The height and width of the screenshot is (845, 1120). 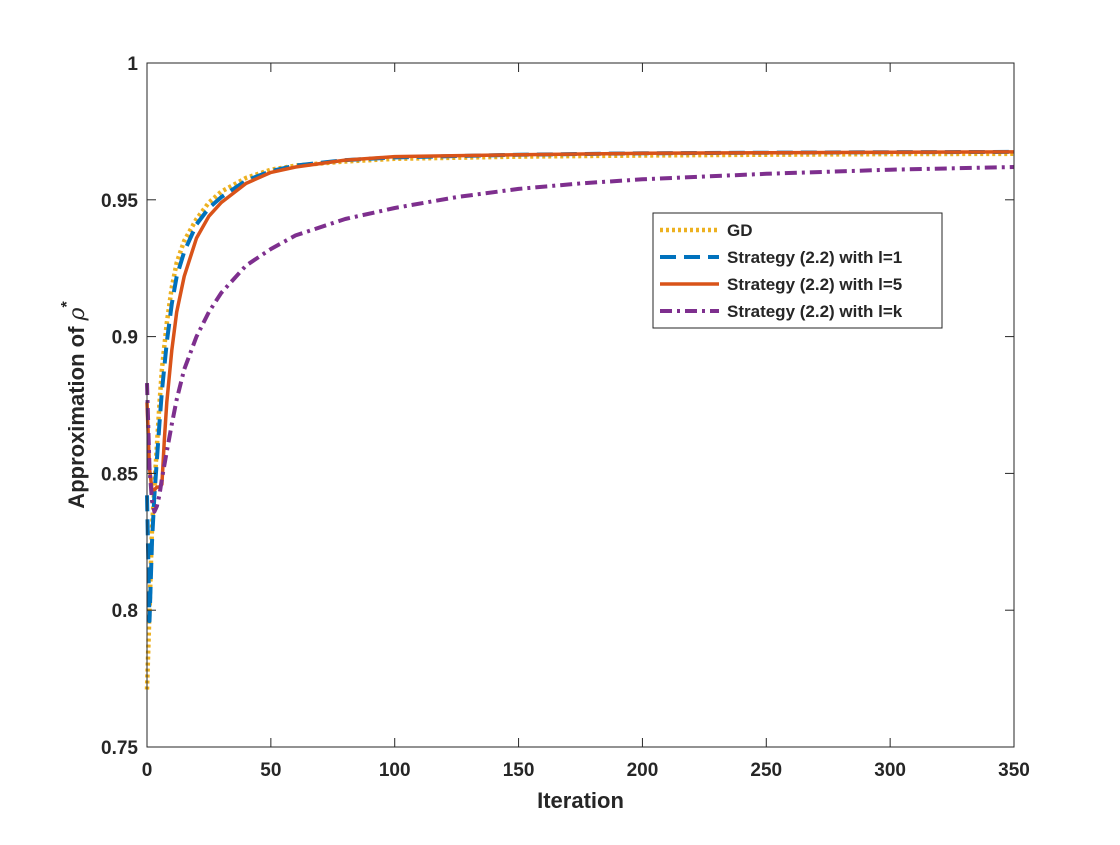 What do you see at coordinates (1014, 770) in the screenshot?
I see `x-tick-label: 350` at bounding box center [1014, 770].